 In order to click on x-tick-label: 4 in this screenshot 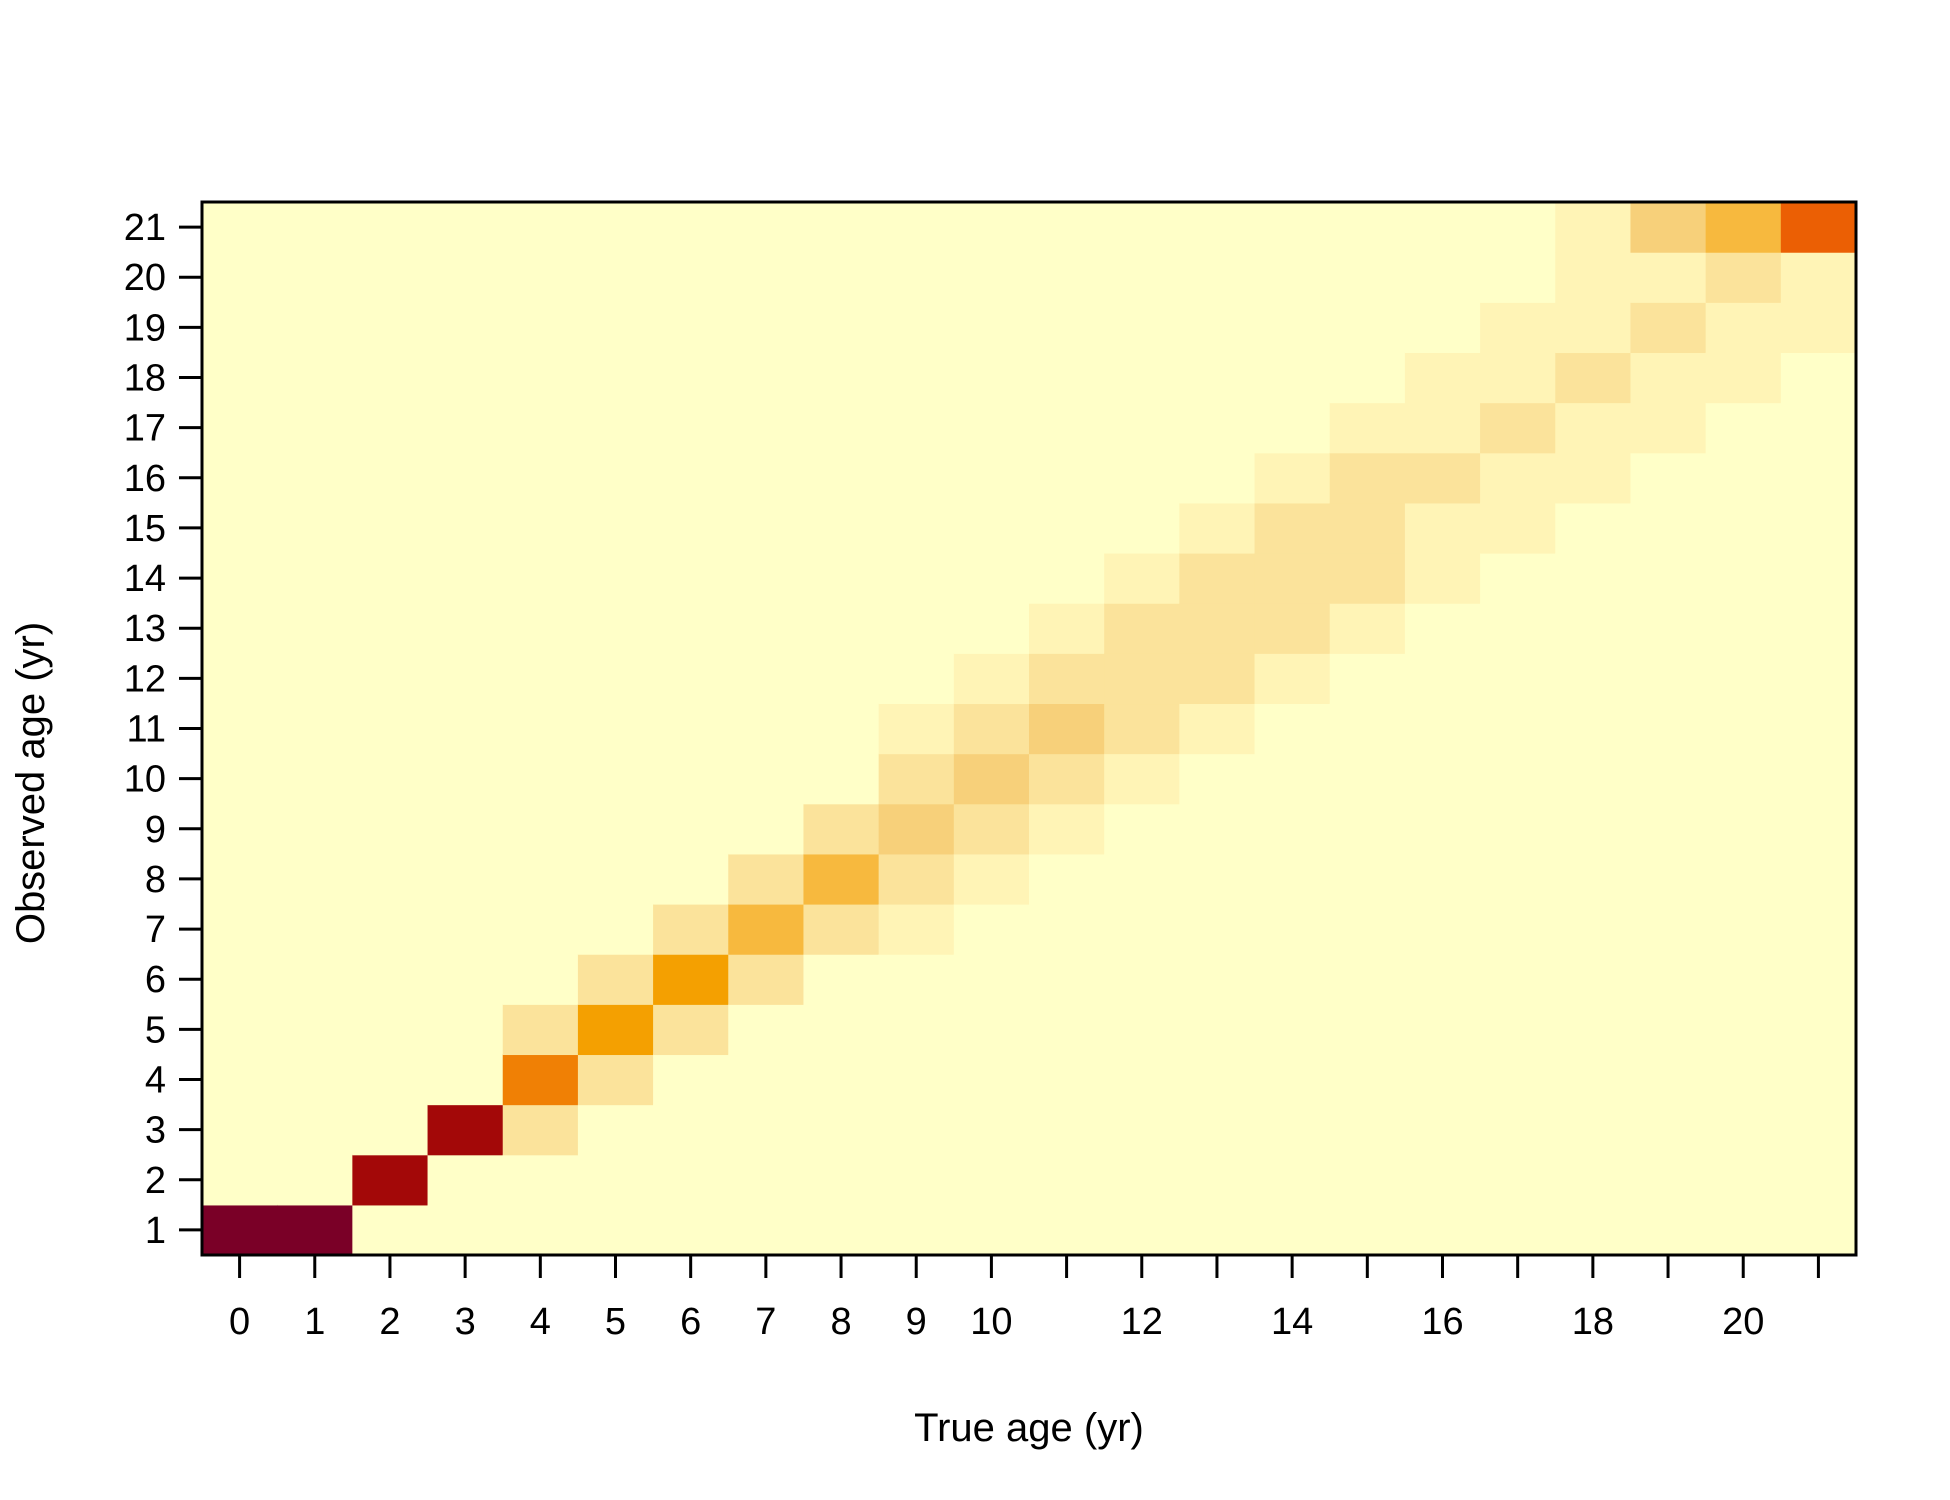, I will do `click(540, 1322)`.